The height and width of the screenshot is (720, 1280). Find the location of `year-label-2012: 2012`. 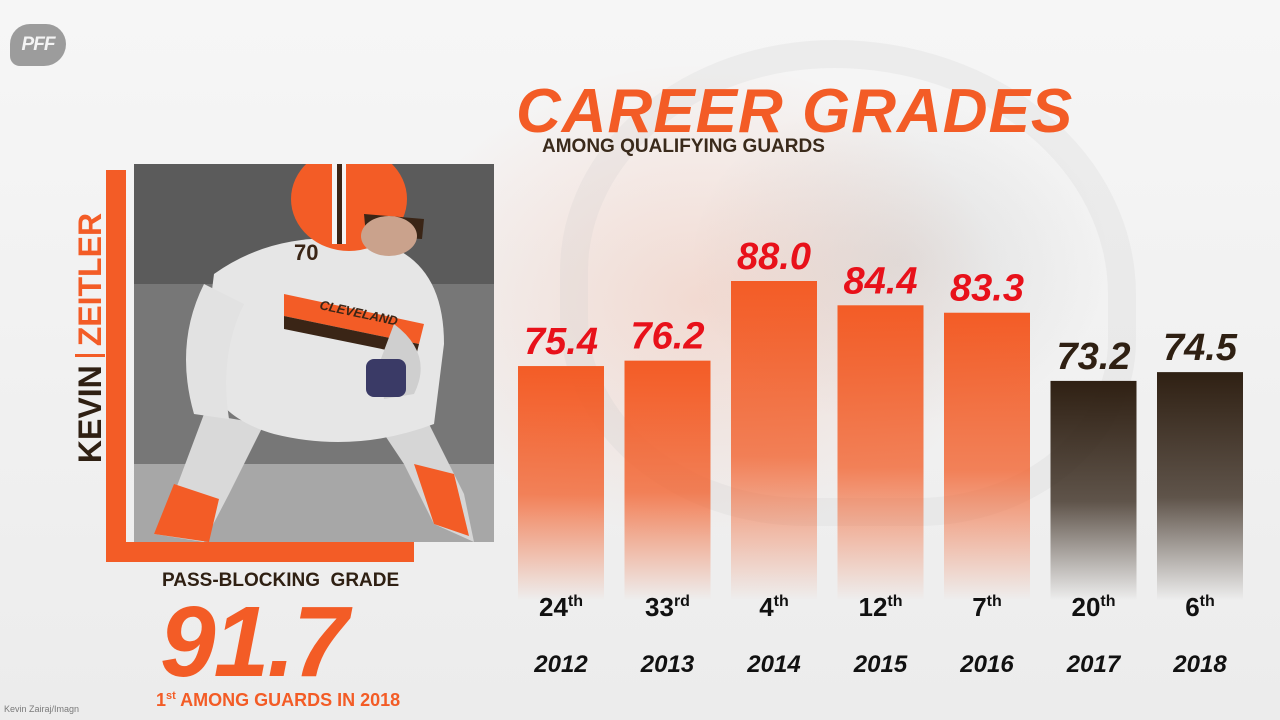

year-label-2012: 2012 is located at coordinates (560, 664).